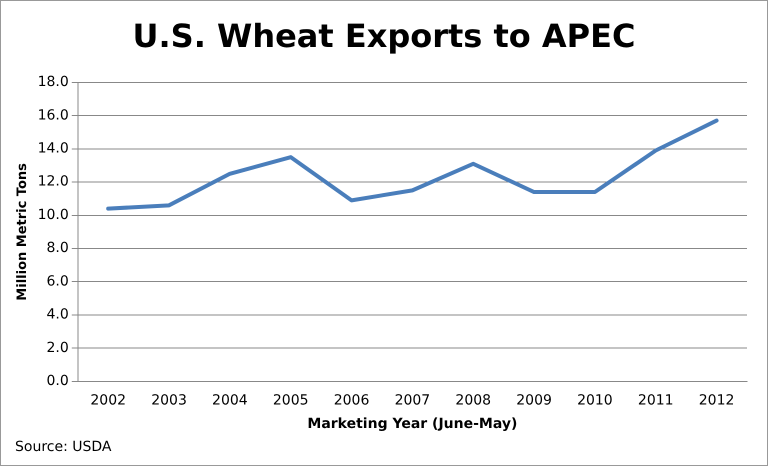 Image resolution: width=768 pixels, height=466 pixels. What do you see at coordinates (53, 214) in the screenshot?
I see `y-tick-label: 10.0` at bounding box center [53, 214].